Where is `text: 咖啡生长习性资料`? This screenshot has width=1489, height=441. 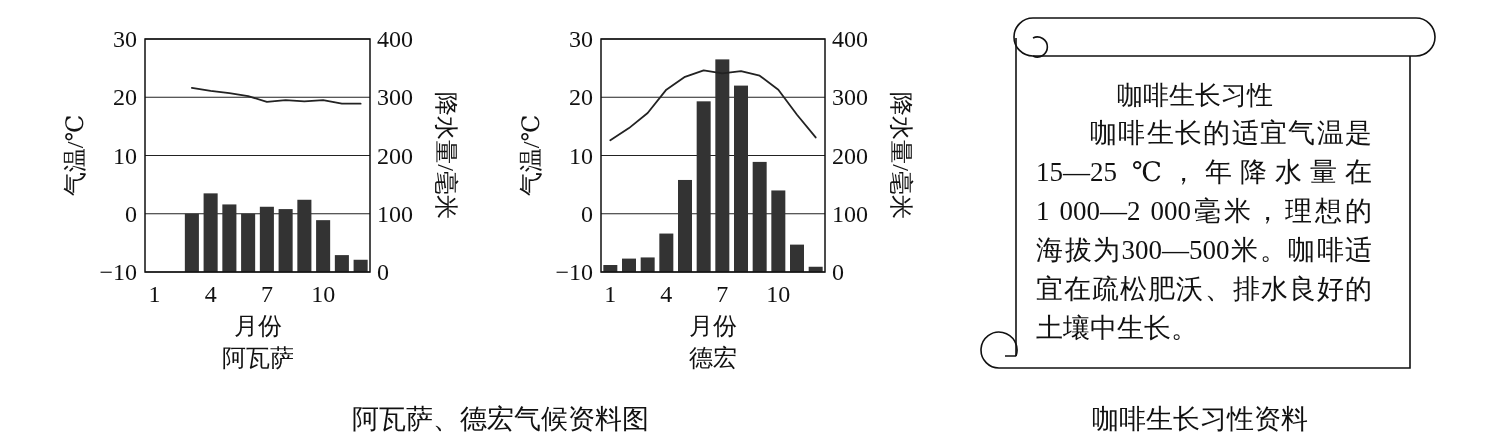
text: 咖啡生长习性资料 is located at coordinates (1200, 419).